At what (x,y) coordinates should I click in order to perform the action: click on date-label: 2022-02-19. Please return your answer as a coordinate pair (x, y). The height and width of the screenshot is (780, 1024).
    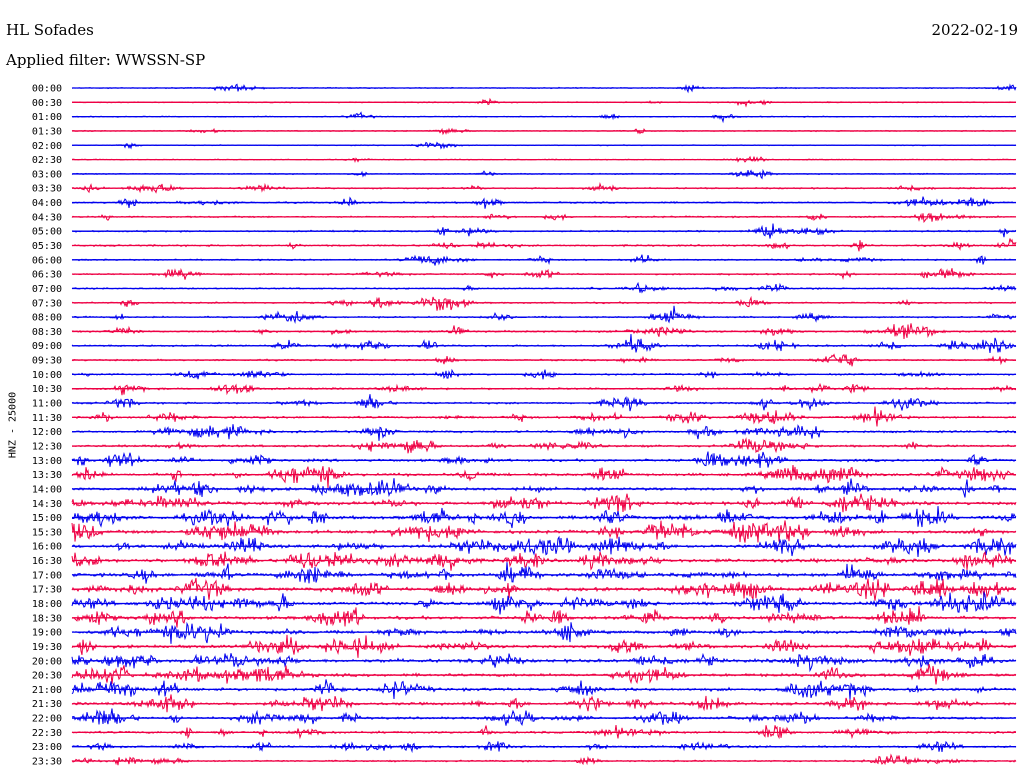
    Looking at the image, I should click on (974, 30).